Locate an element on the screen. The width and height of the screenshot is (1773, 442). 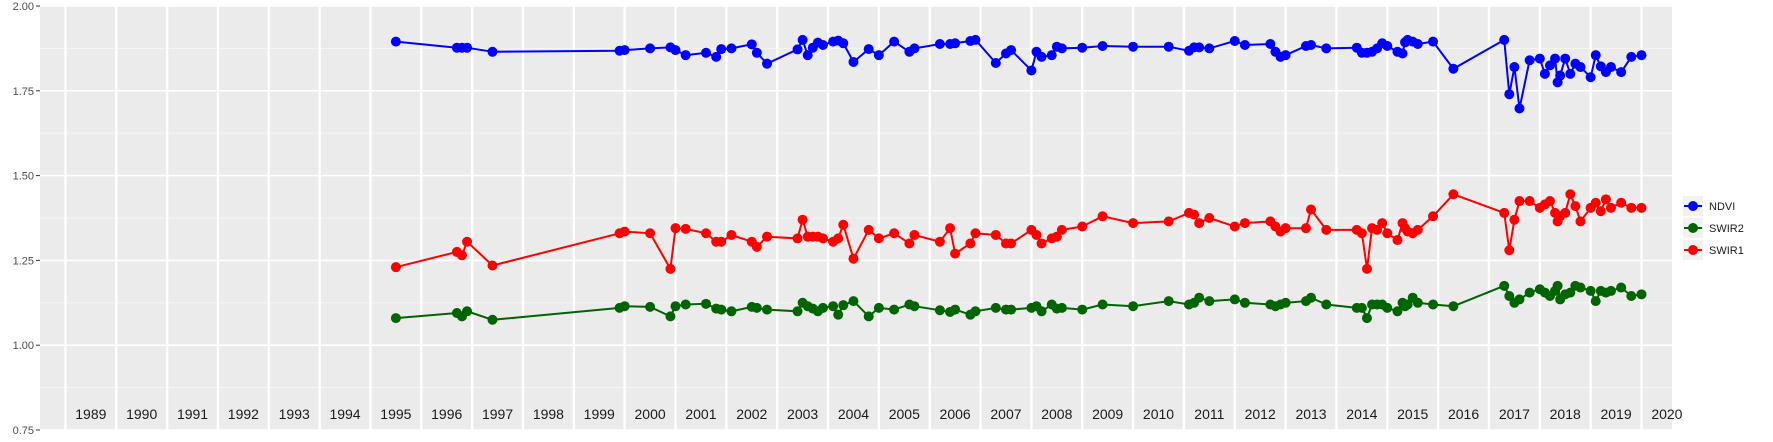
year-label: 2007 is located at coordinates (1005, 414).